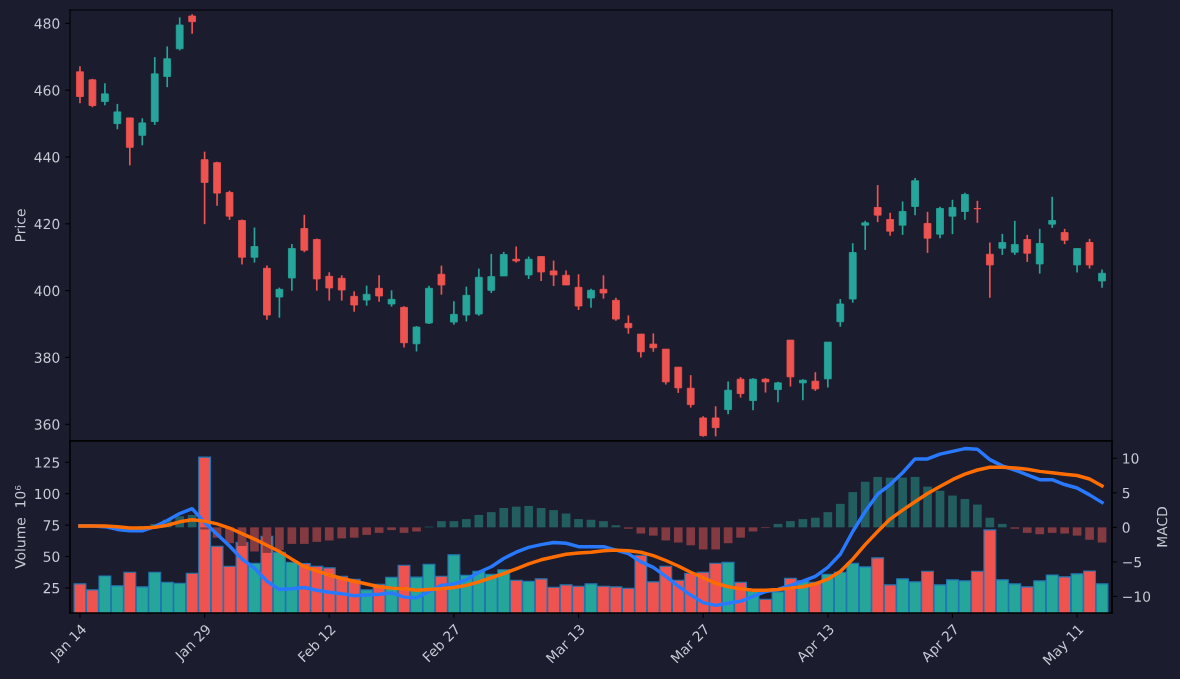 The width and height of the screenshot is (1180, 679). Describe the element at coordinates (51, 556) in the screenshot. I see `y-tick-label: 50` at that location.